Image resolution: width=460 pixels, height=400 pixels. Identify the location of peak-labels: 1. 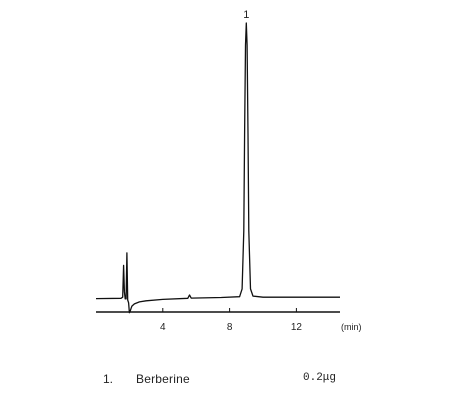
(246, 15).